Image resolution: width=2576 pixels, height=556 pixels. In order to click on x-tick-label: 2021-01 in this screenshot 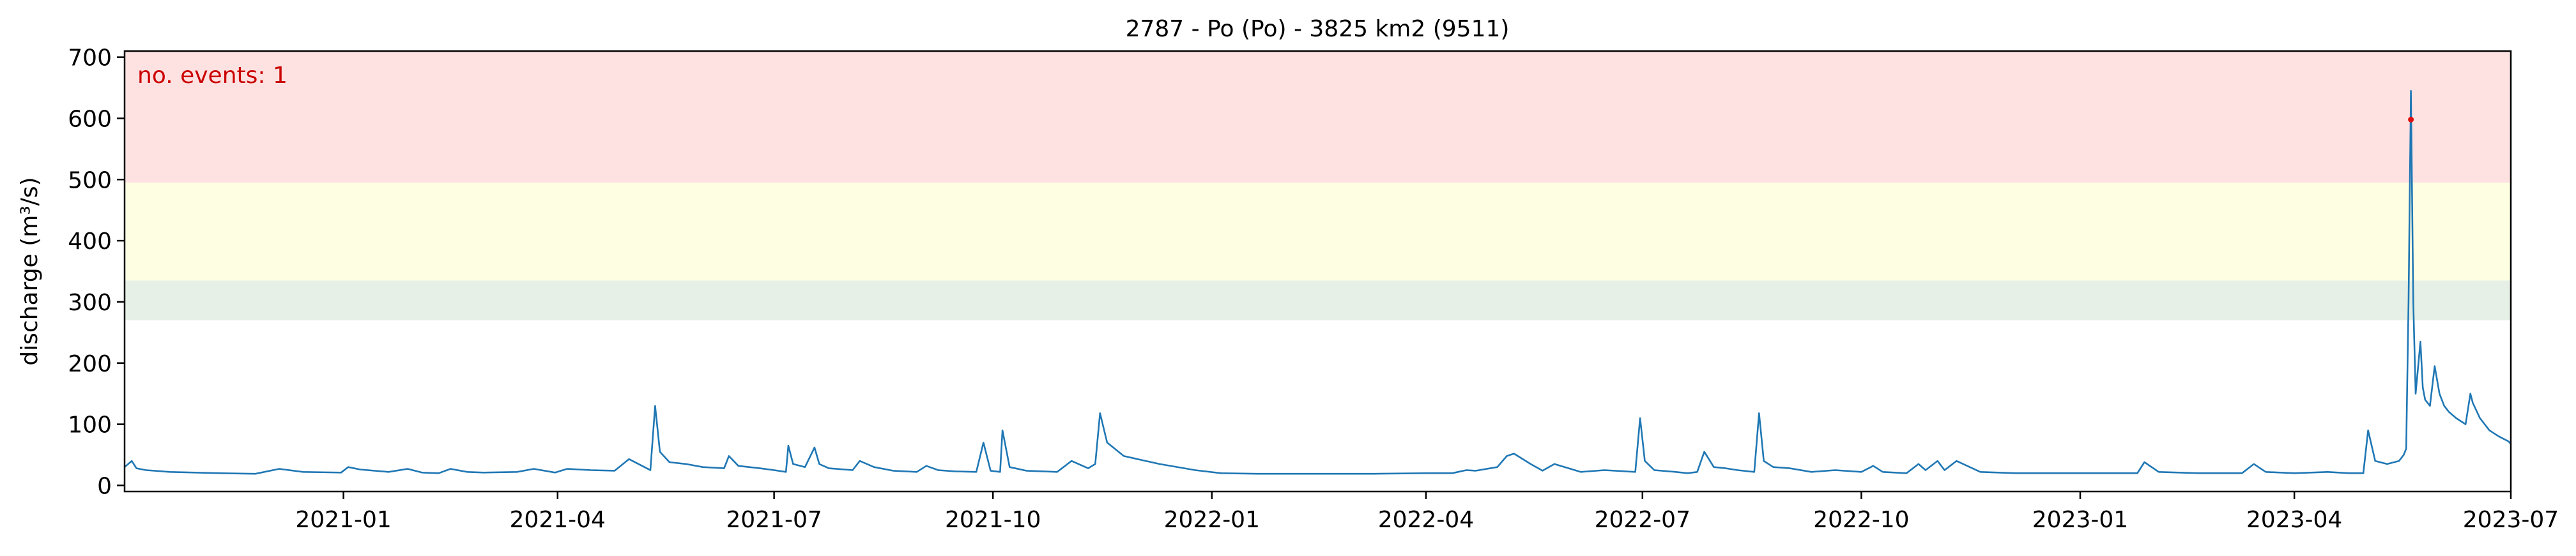, I will do `click(343, 520)`.